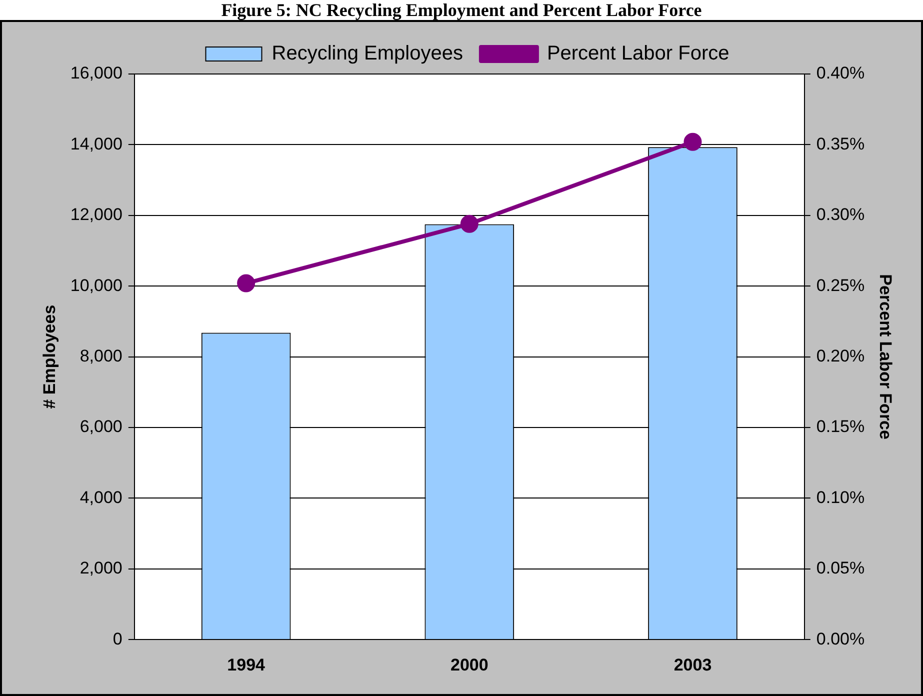 This screenshot has width=923, height=696. Describe the element at coordinates (96, 285) in the screenshot. I see `y-tick-label: 10,000` at that location.